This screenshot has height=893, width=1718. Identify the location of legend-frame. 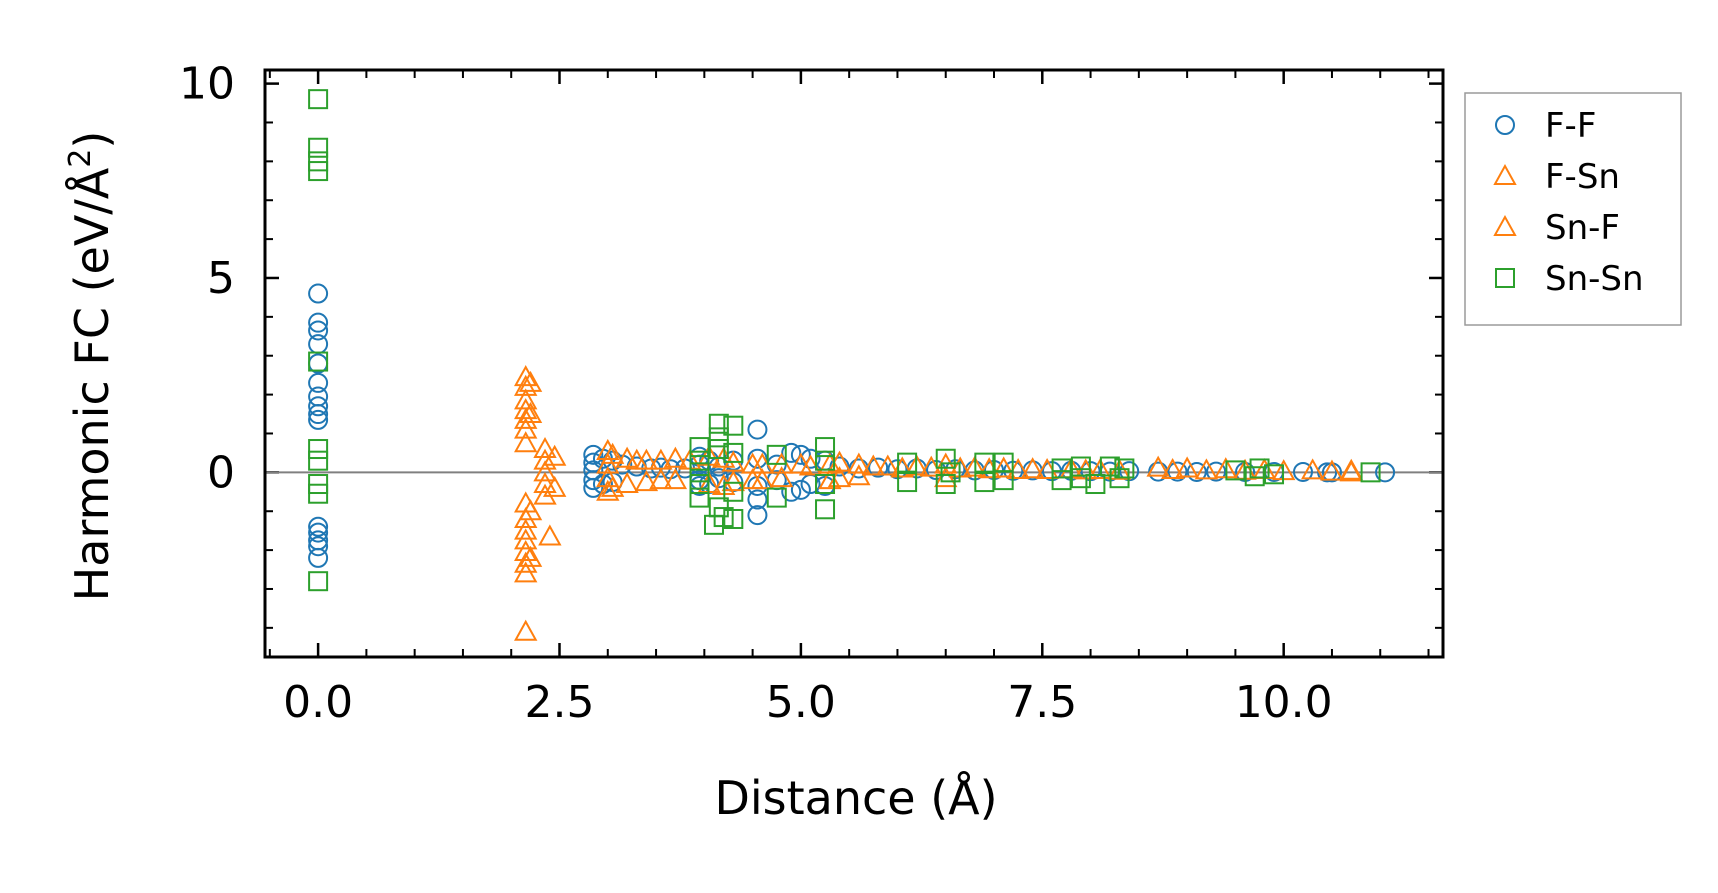
(1573, 209).